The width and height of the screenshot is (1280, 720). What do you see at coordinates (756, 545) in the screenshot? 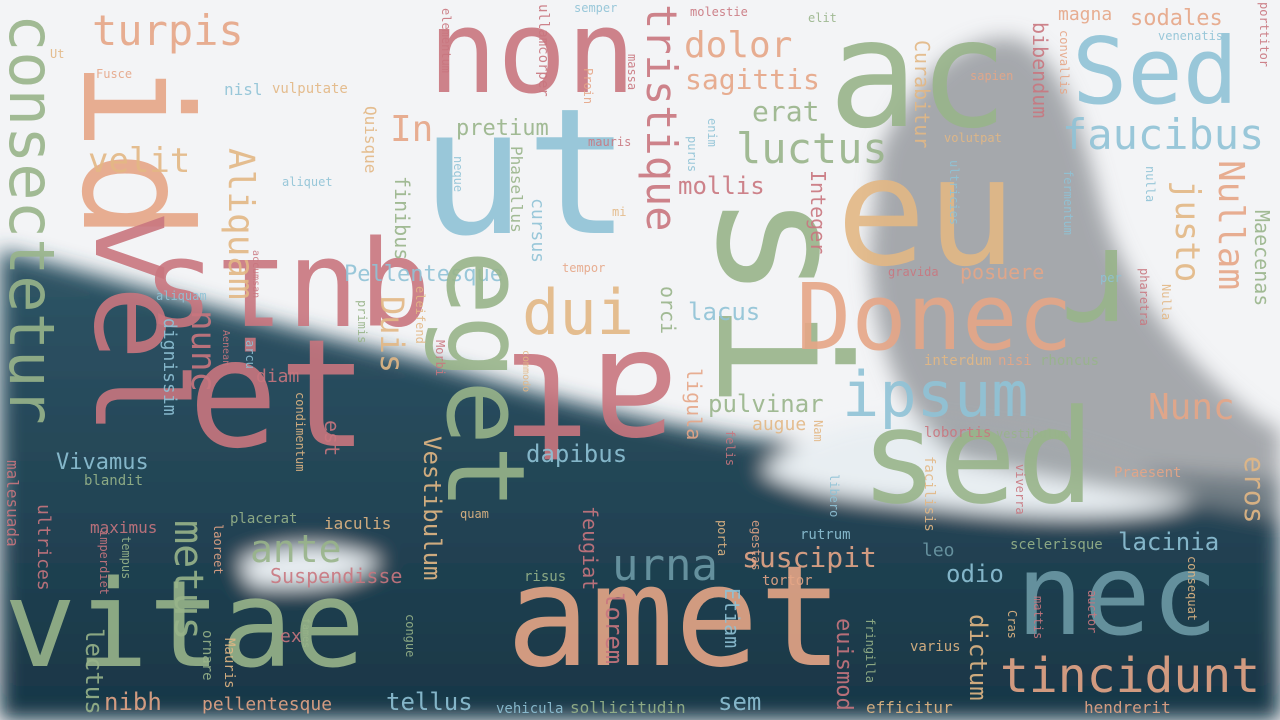
I see `word-egestas: egestas` at bounding box center [756, 545].